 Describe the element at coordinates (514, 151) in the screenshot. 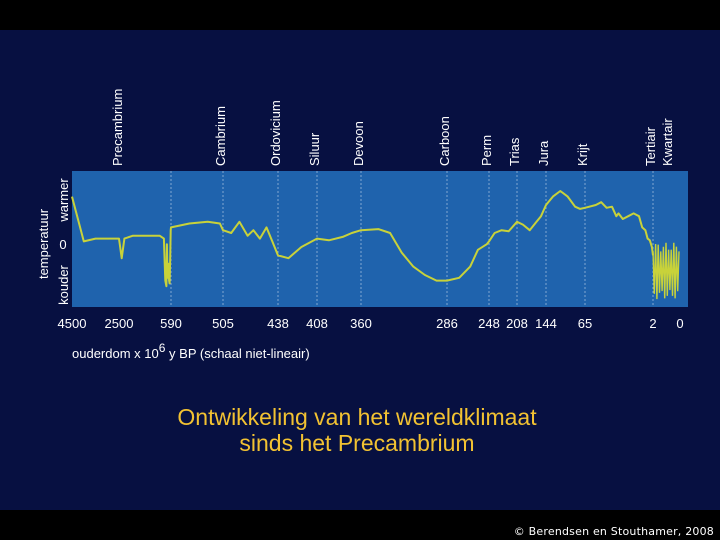

I see `period-label: Trias` at that location.